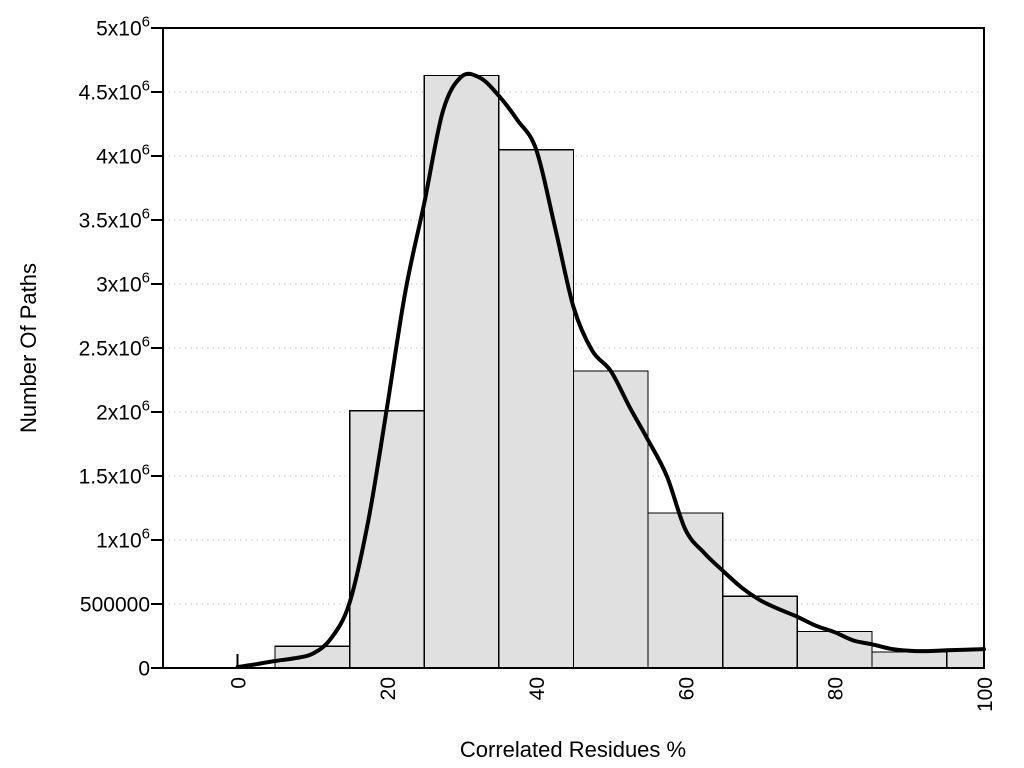  Describe the element at coordinates (123, 27) in the screenshot. I see `y-tick-label: 5x10⁶` at that location.